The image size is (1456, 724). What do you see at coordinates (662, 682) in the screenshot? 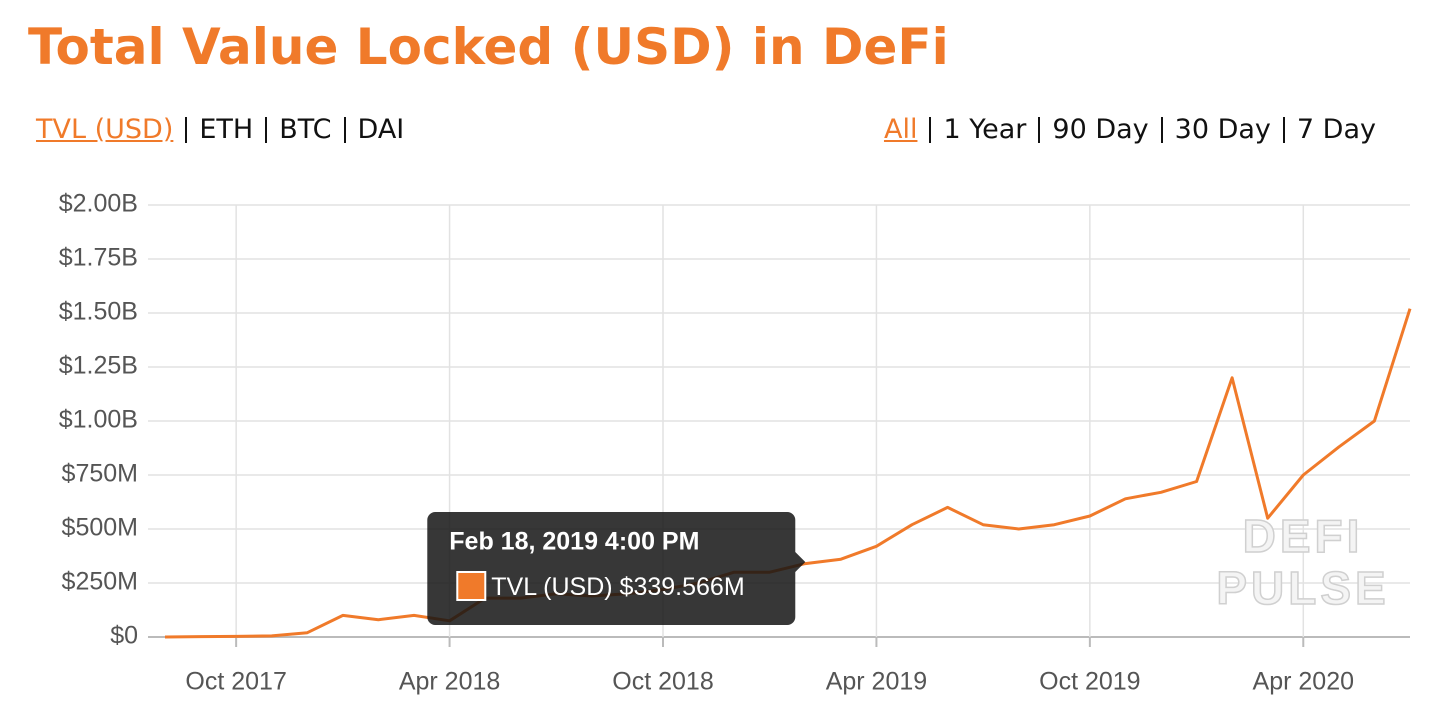
I see `x-tick-label: Oct 2018` at bounding box center [662, 682].